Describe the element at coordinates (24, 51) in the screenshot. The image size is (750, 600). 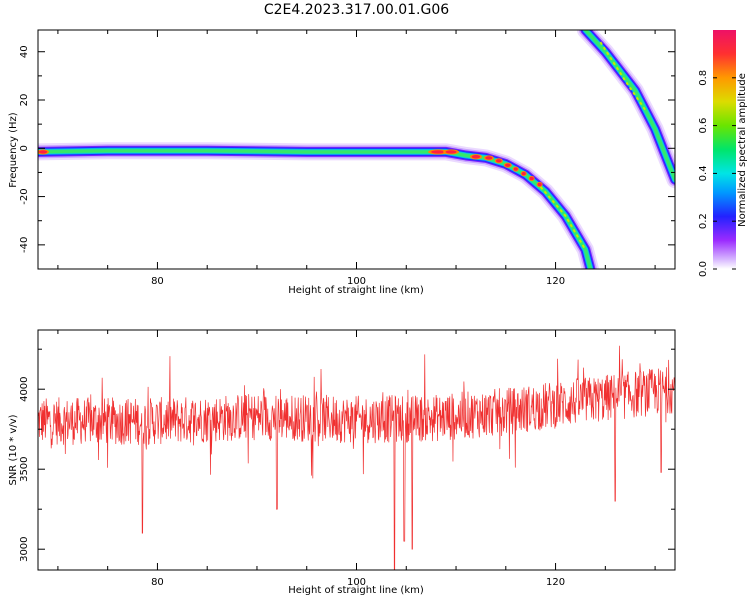
I see `y-tick-label: 40` at that location.